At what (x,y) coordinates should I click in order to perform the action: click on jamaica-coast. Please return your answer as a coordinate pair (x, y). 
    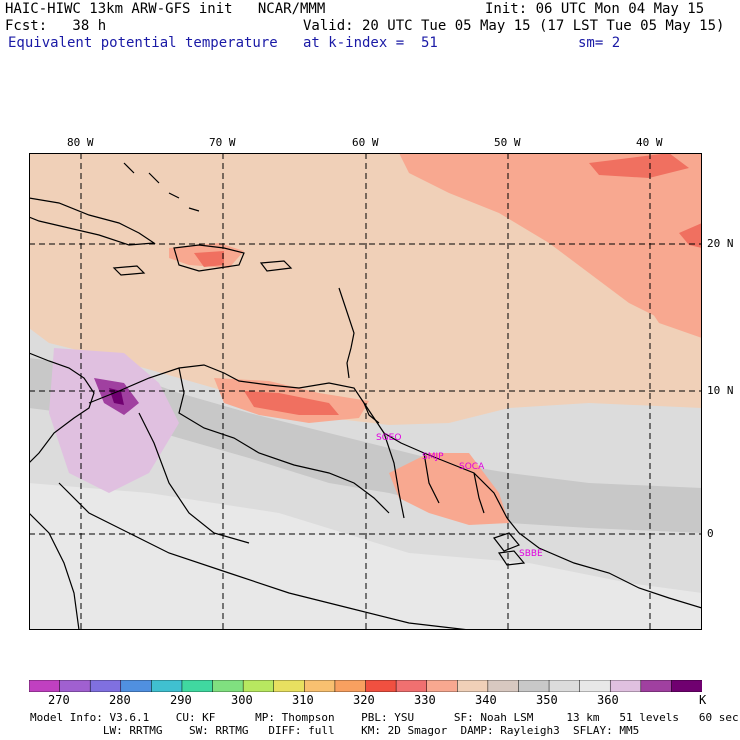
    Looking at the image, I should click on (129, 270).